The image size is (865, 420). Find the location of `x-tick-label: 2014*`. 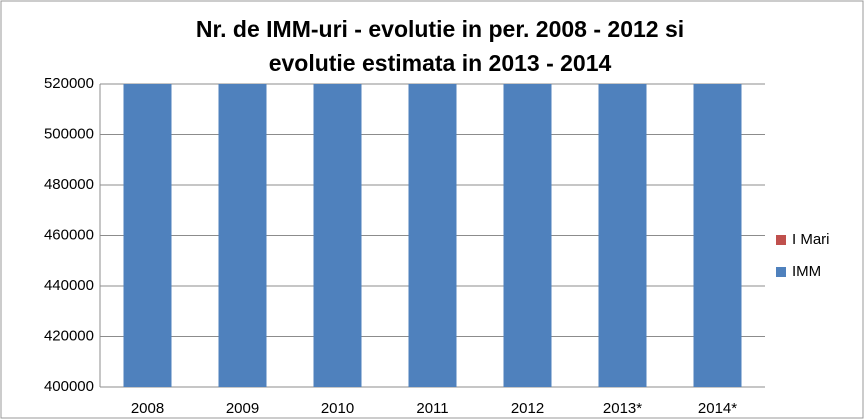

x-tick-label: 2014* is located at coordinates (717, 408).